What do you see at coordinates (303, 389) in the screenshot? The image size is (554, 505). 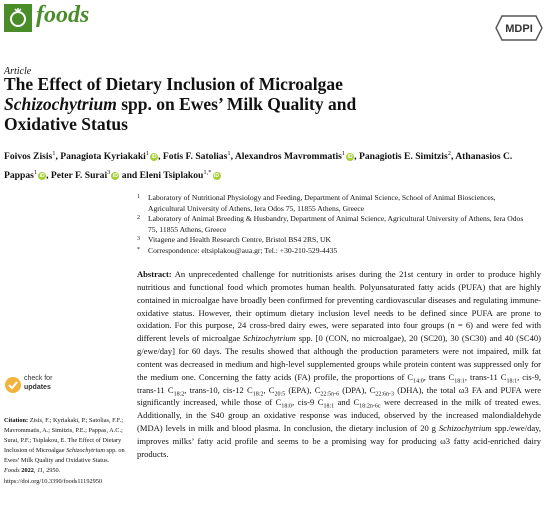 I see `text-run: (EPA), C` at bounding box center [303, 389].